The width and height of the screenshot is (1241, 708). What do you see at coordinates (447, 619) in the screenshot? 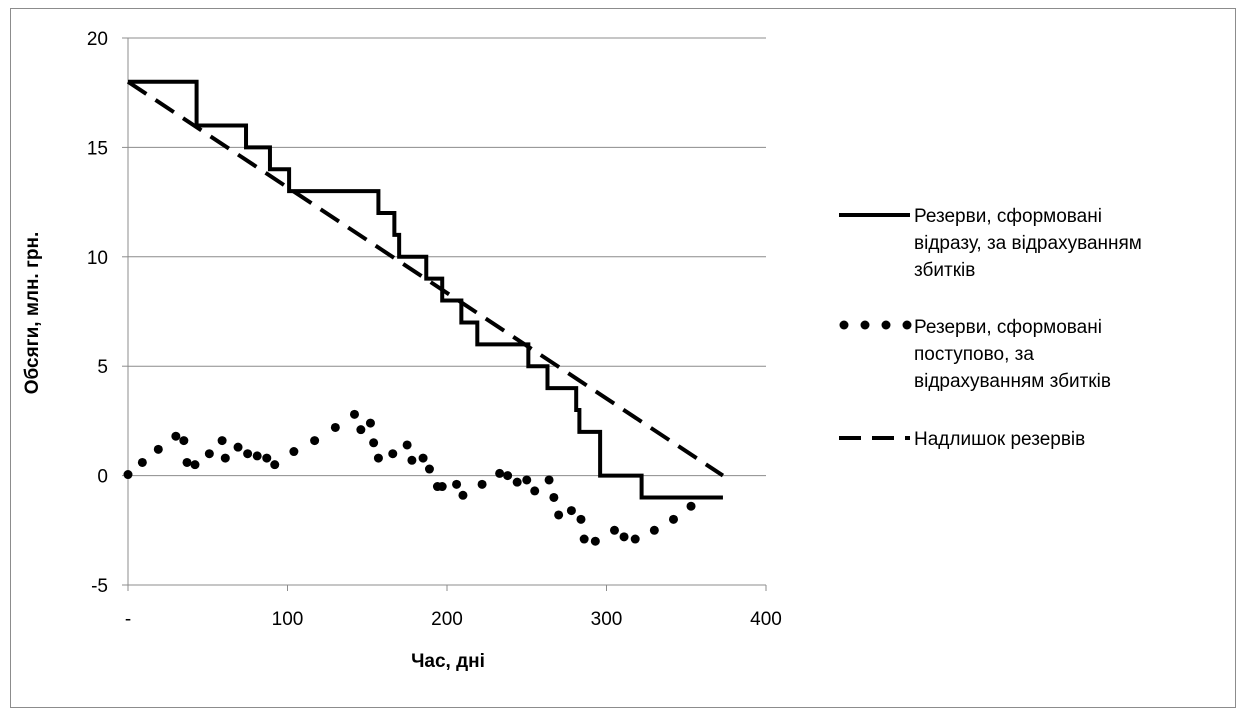
I see `x-tick-label: 200` at bounding box center [447, 619].